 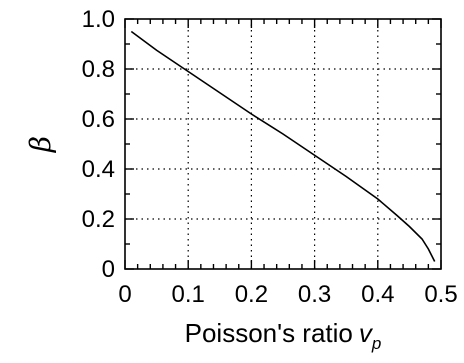 I want to click on x-axis-title: Poisson's ratio vp, so click(x=283, y=335).